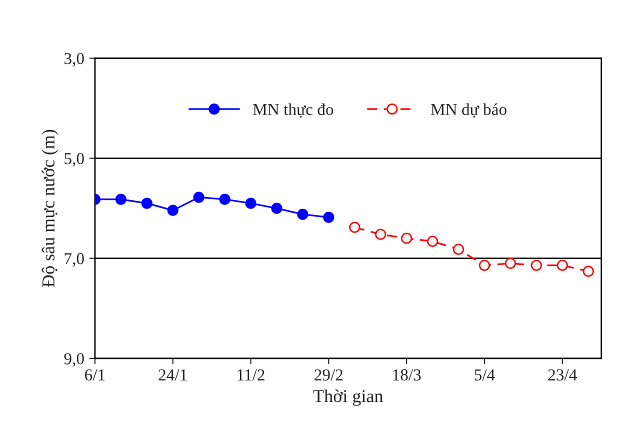 The width and height of the screenshot is (633, 448). Describe the element at coordinates (95, 375) in the screenshot. I see `x-tick-label: 6/1` at that location.